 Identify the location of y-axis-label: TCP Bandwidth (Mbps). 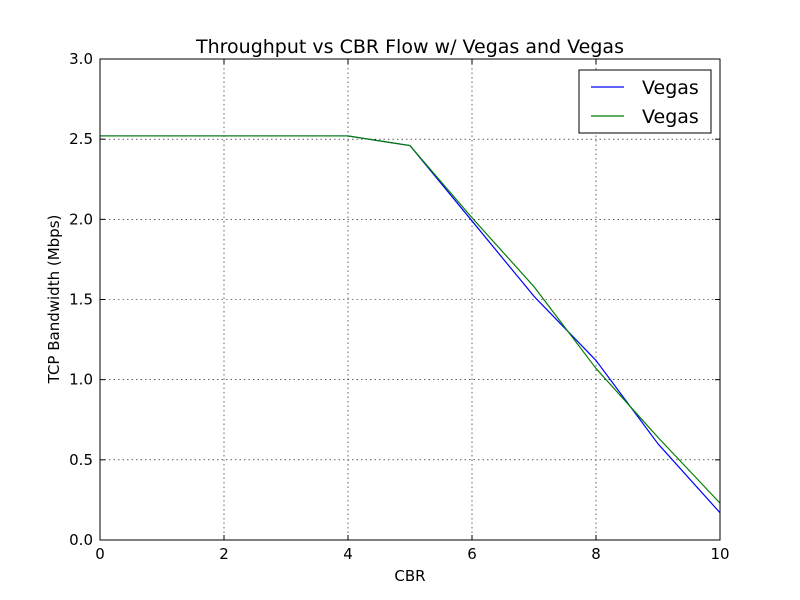
(54, 300).